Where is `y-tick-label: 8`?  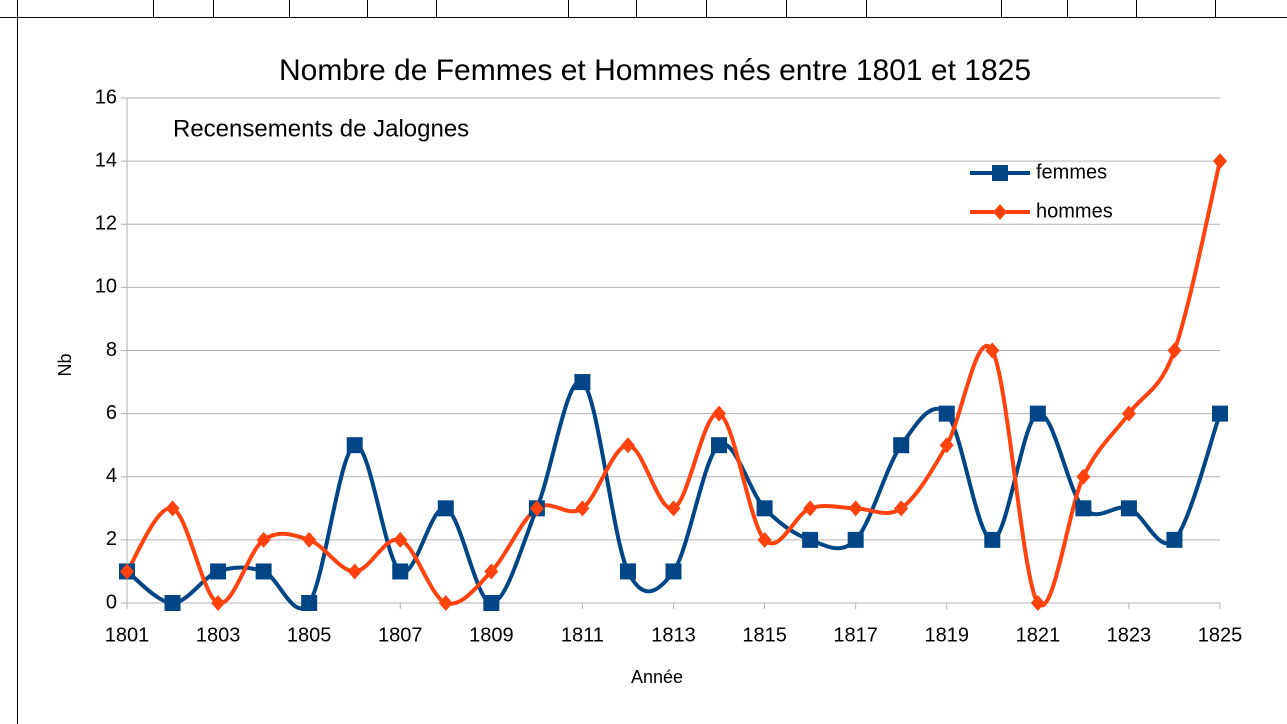
y-tick-label: 8 is located at coordinates (111, 350).